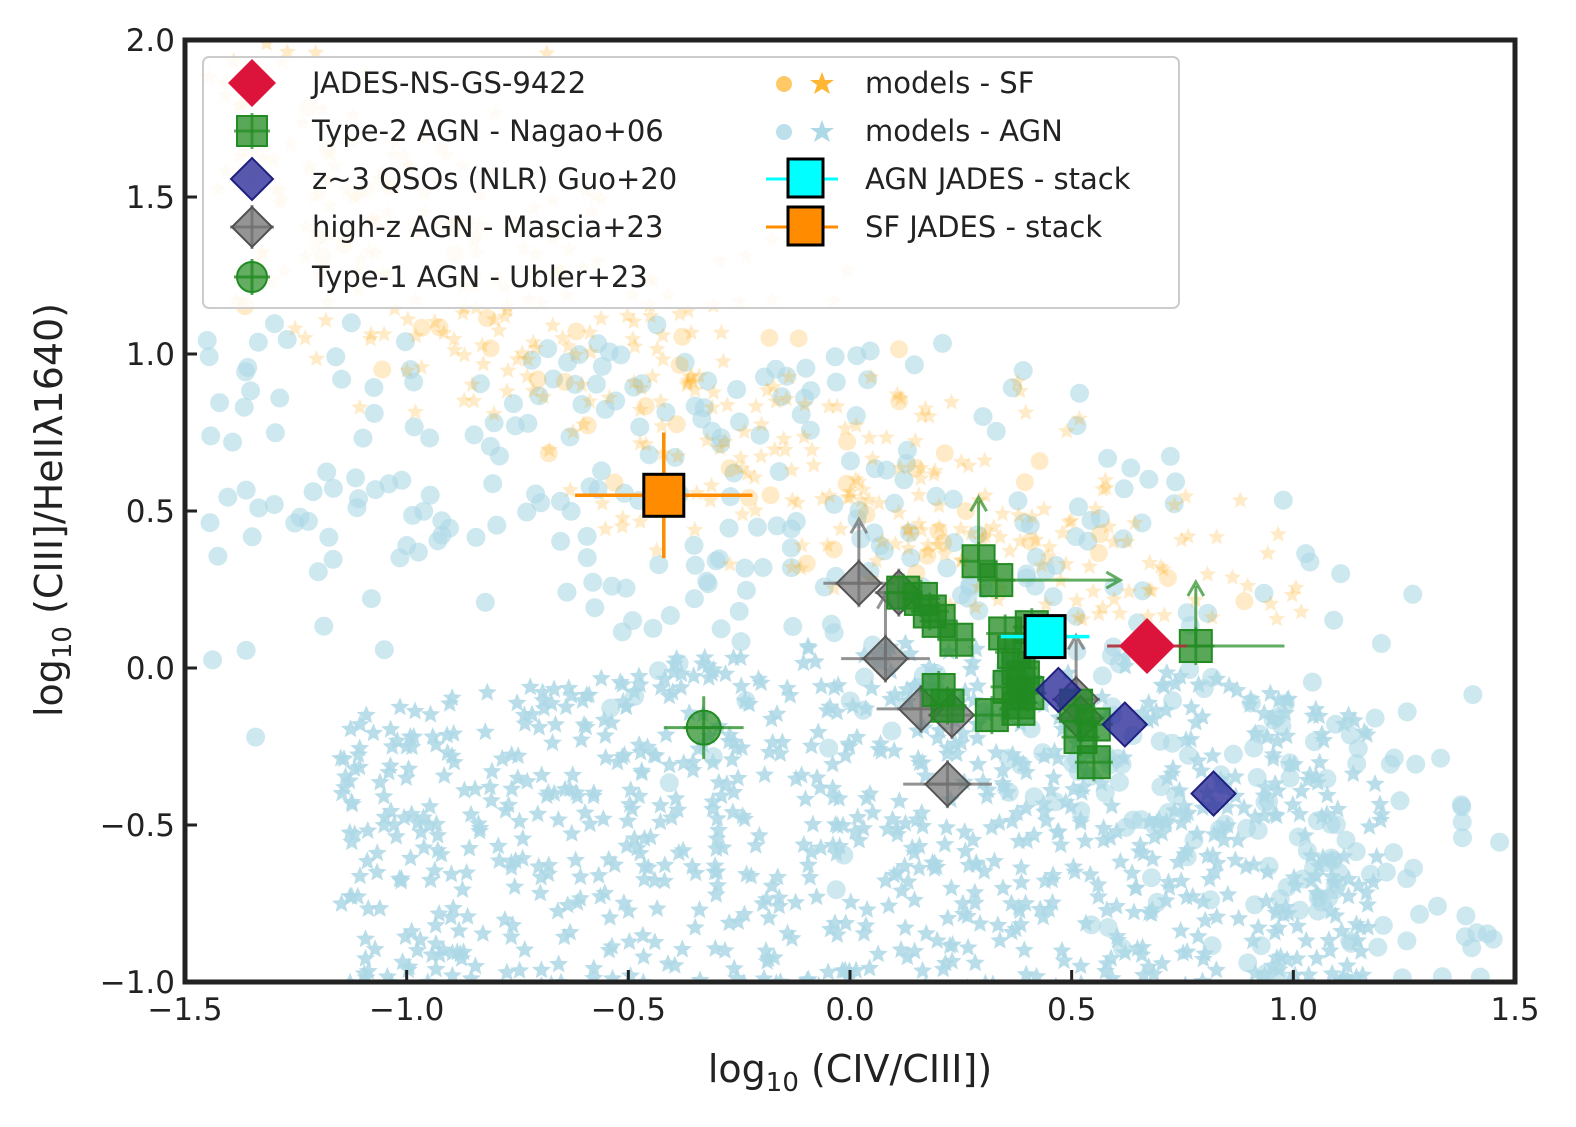 The height and width of the screenshot is (1127, 1576). I want to click on legend-label: high-z AGN - Mascia+23, so click(487, 227).